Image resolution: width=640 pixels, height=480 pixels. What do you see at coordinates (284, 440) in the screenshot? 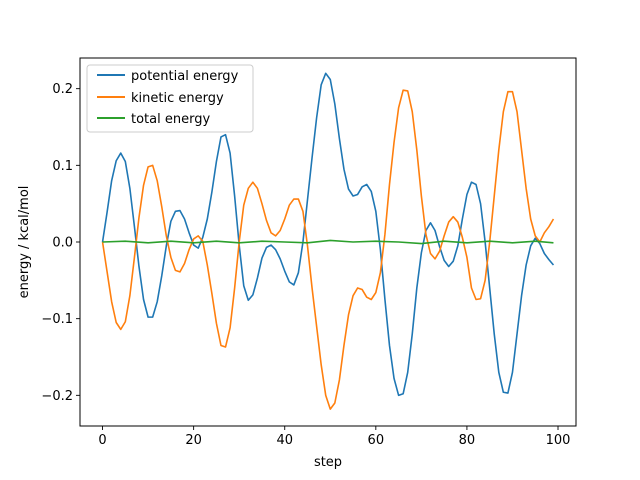
I see `x-tick-label: 40` at bounding box center [284, 440].